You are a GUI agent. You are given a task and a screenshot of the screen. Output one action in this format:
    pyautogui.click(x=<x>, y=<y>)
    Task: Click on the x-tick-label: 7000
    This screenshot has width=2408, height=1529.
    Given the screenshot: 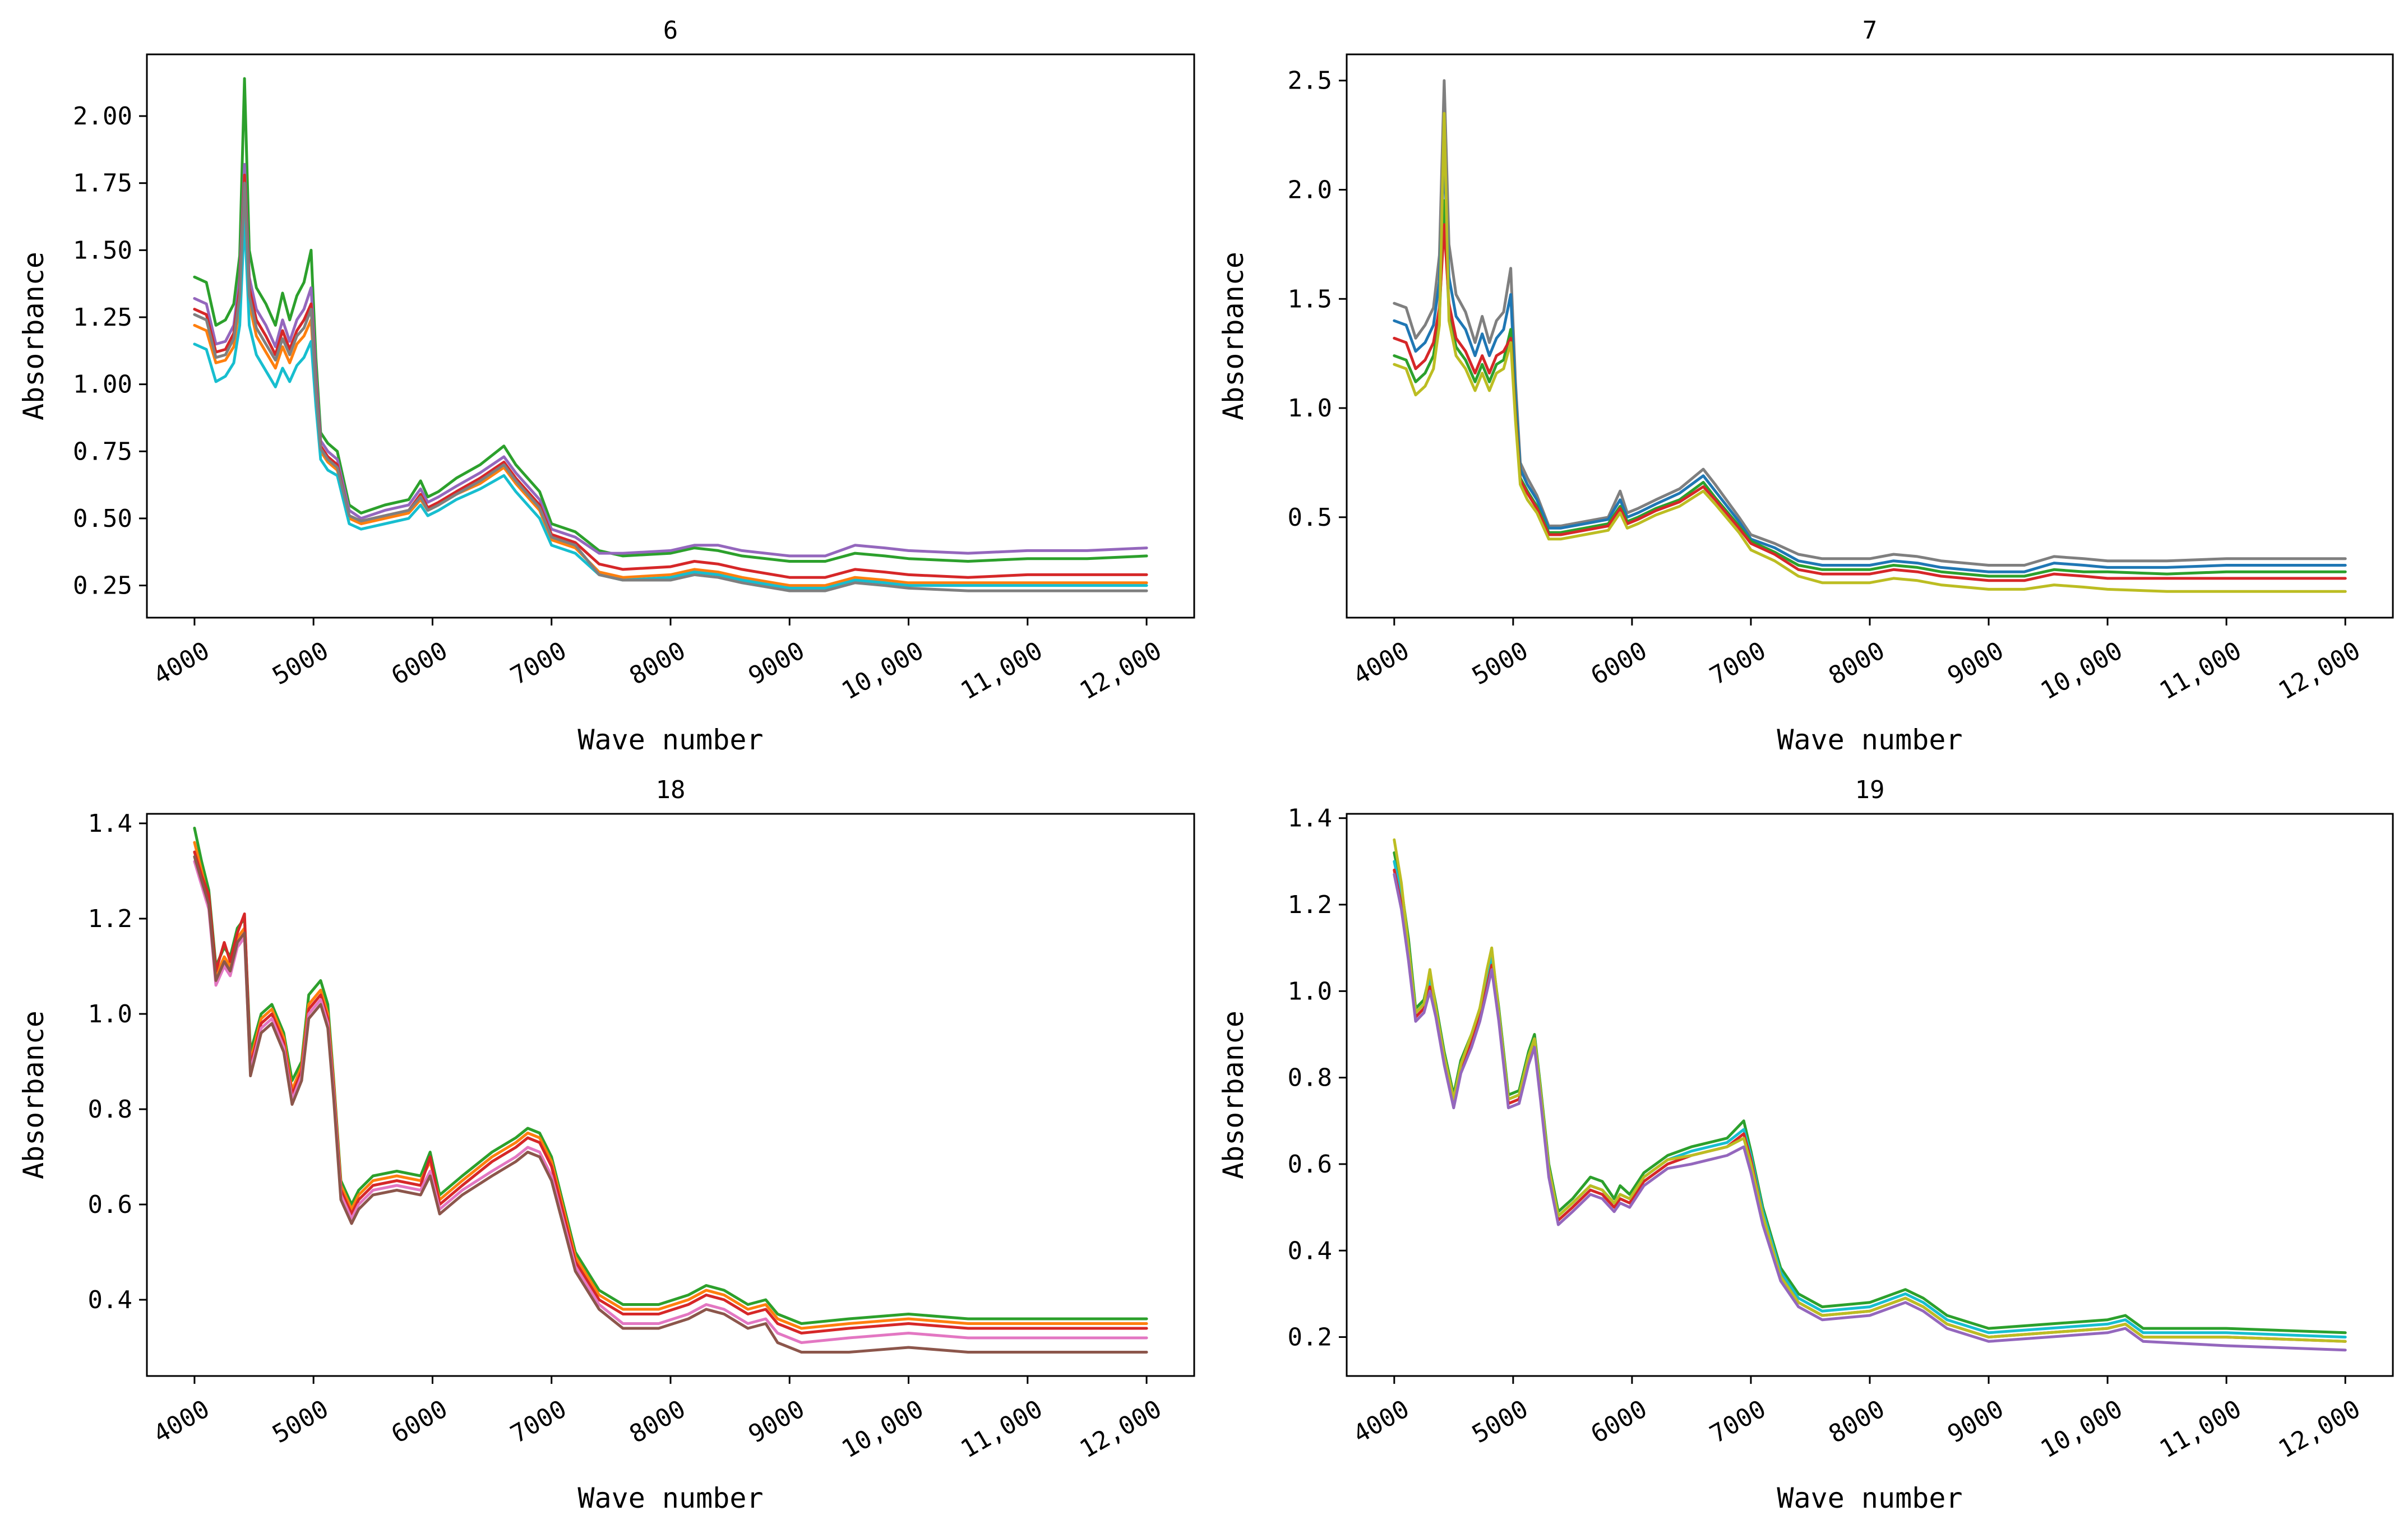 What is the action you would take?
    pyautogui.click(x=1738, y=1421)
    